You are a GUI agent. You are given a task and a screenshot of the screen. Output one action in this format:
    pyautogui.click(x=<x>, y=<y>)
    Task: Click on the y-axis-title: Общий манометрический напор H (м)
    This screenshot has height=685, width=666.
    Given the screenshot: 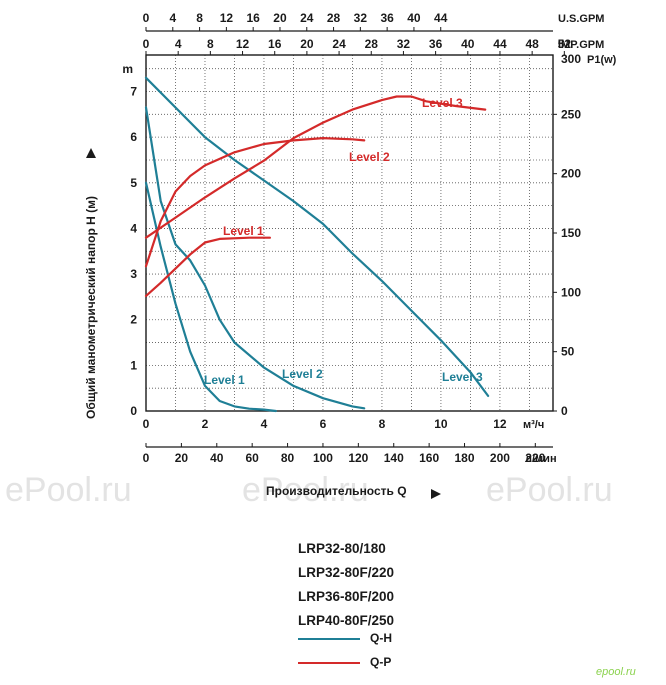 What is the action you would take?
    pyautogui.click(x=91, y=307)
    